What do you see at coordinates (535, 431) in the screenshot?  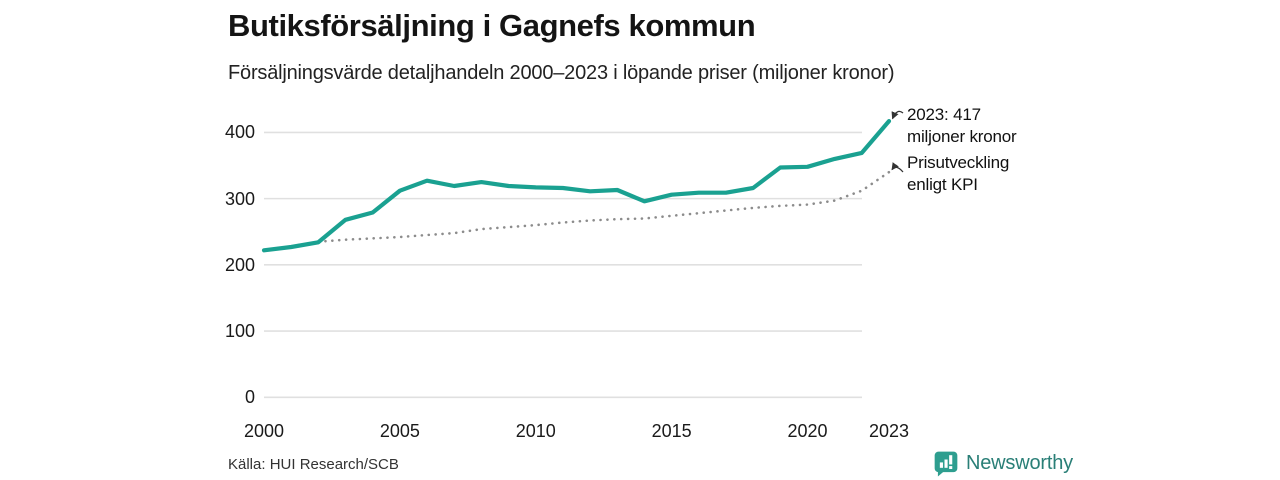 I see `x-tick-label-2010: 2010` at bounding box center [535, 431].